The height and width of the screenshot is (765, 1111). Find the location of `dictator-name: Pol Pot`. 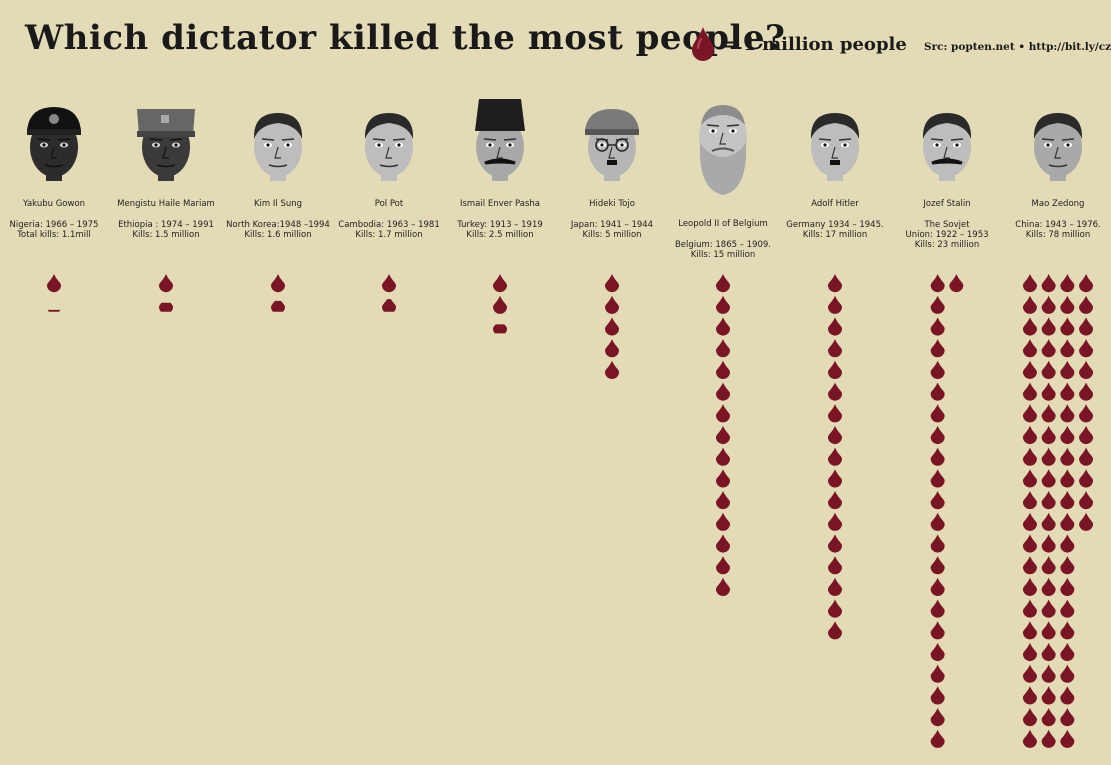

dictator-name: Pol Pot is located at coordinates (389, 204).